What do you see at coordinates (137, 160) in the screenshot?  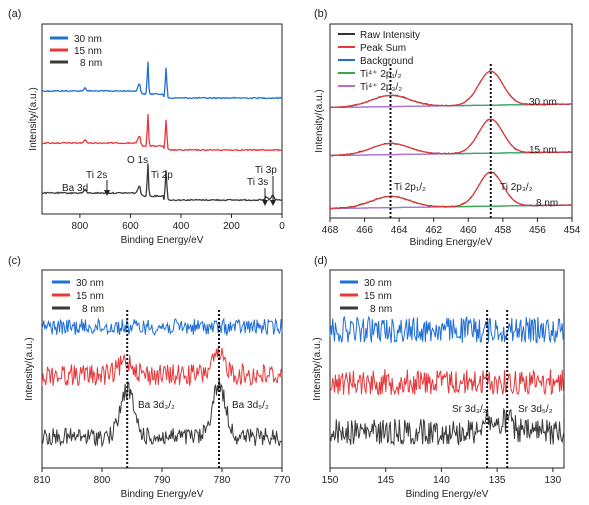 I see `annot-o1s: O 1s` at bounding box center [137, 160].